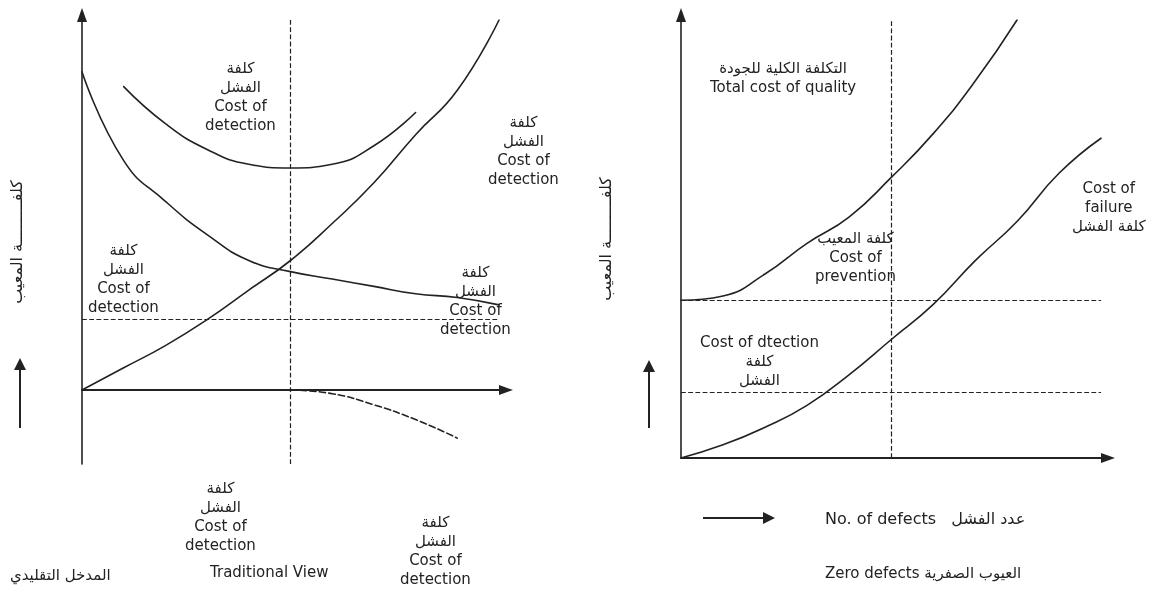  What do you see at coordinates (269, 571) in the screenshot?
I see `text: Traditional View` at bounding box center [269, 571].